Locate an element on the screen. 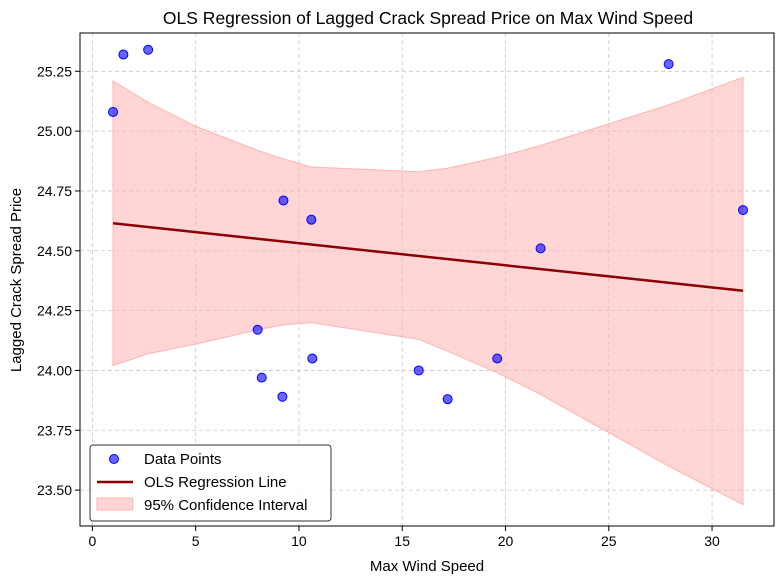  y-tick-label: 24.00 is located at coordinates (54, 370).